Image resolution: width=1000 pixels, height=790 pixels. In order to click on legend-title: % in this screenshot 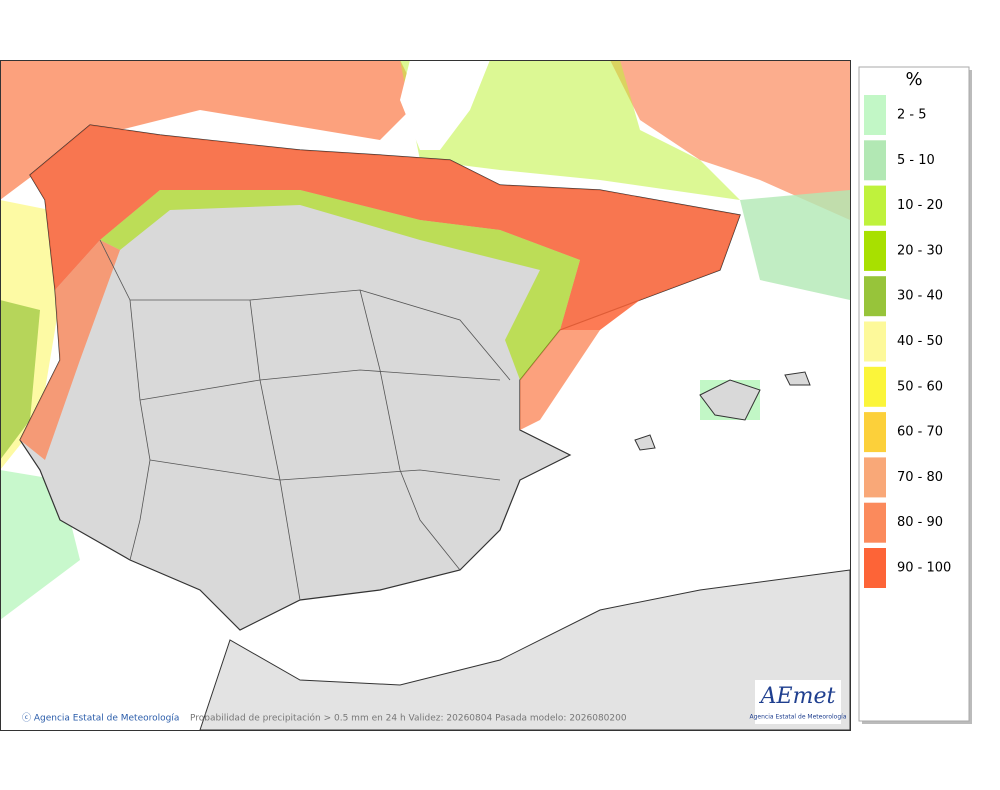, I will do `click(913, 79)`.